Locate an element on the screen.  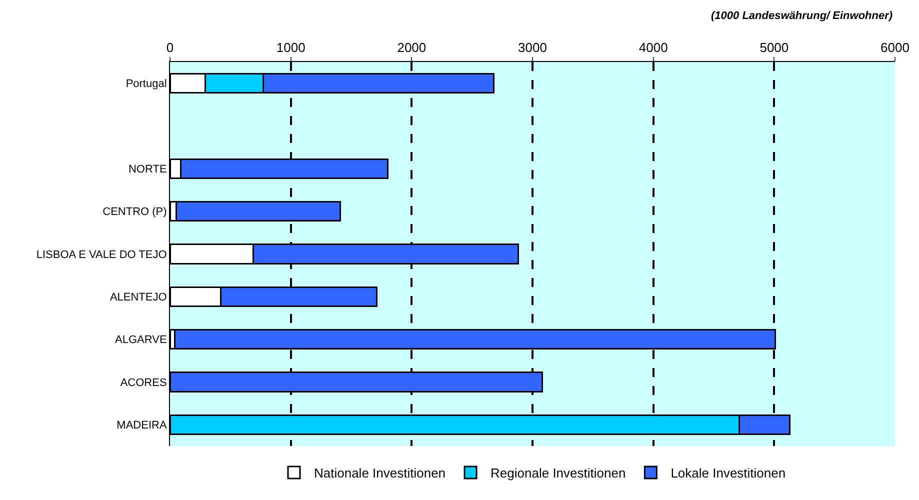
x-tick-label: 2000 is located at coordinates (411, 47).